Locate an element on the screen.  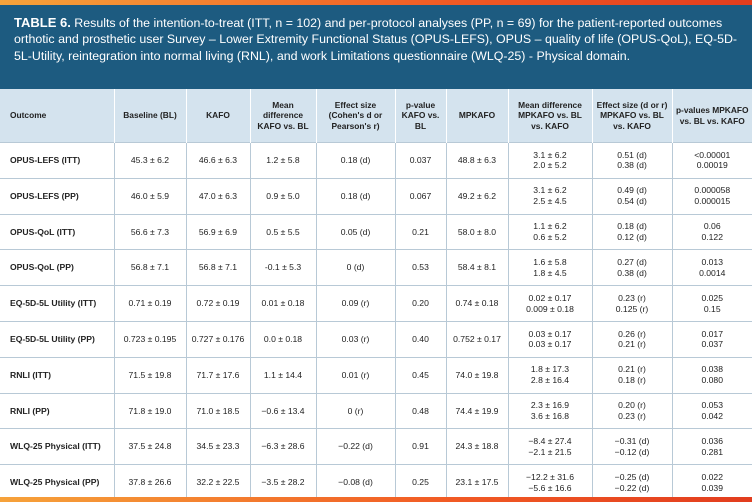
table-cell: 71.7 ± 17.6 is located at coordinates (217, 375).